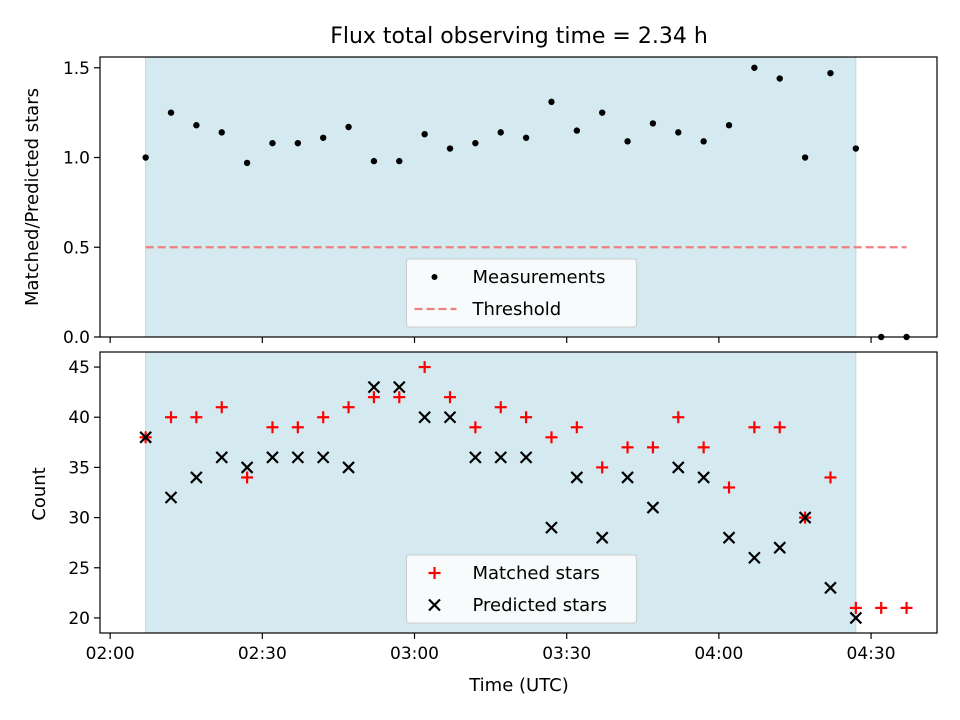 The height and width of the screenshot is (720, 960). I want to click on x-tick-label: 03:30, so click(566, 654).